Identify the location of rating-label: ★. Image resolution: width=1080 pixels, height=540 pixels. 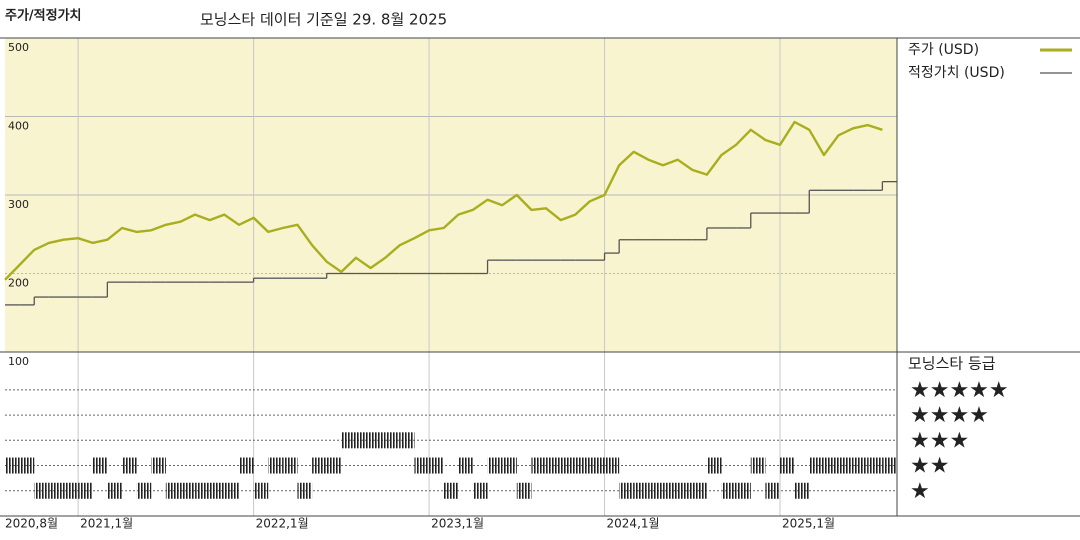
(920, 491).